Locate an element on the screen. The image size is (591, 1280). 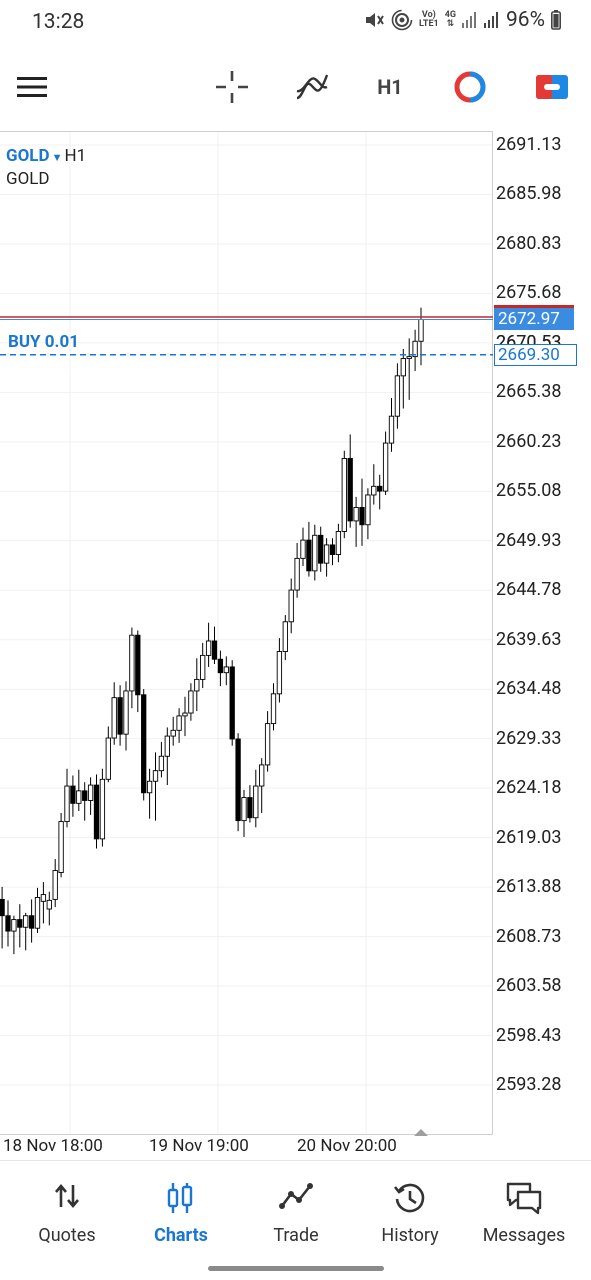
time-axis: 18 Nov 18:00 19 Nov 19:00 20 Nov 20:00 is located at coordinates (295, 1148).